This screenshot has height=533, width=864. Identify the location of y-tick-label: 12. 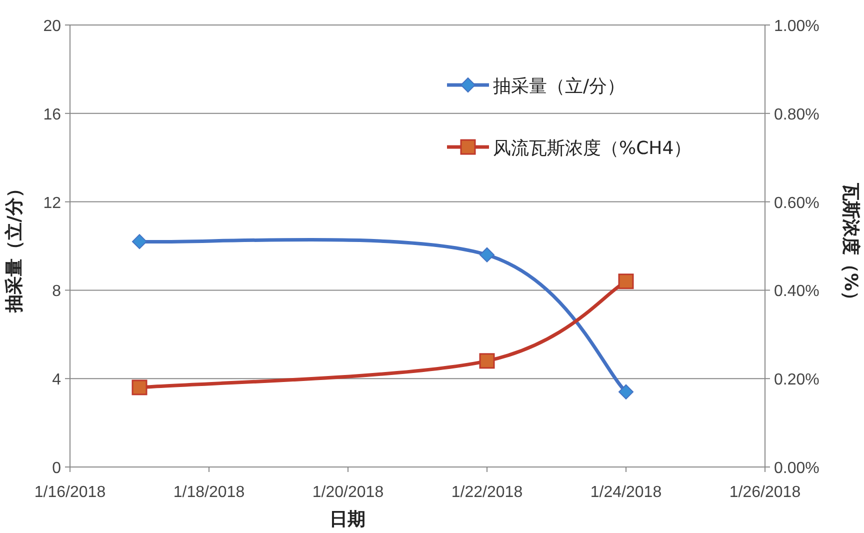
(52, 203).